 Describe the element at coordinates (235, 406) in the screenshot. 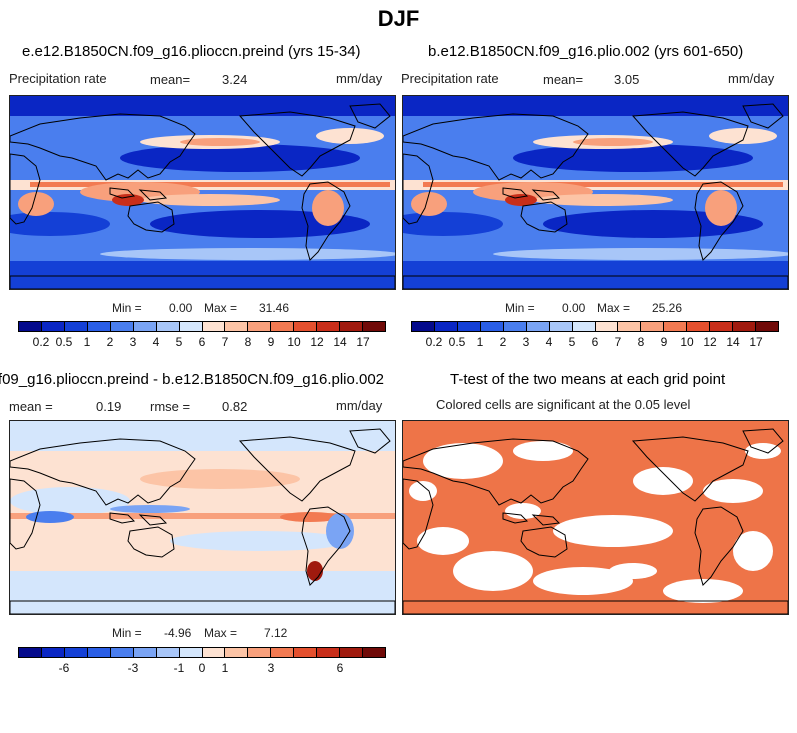

I see `panel-3-rmse-value: 0.82` at that location.